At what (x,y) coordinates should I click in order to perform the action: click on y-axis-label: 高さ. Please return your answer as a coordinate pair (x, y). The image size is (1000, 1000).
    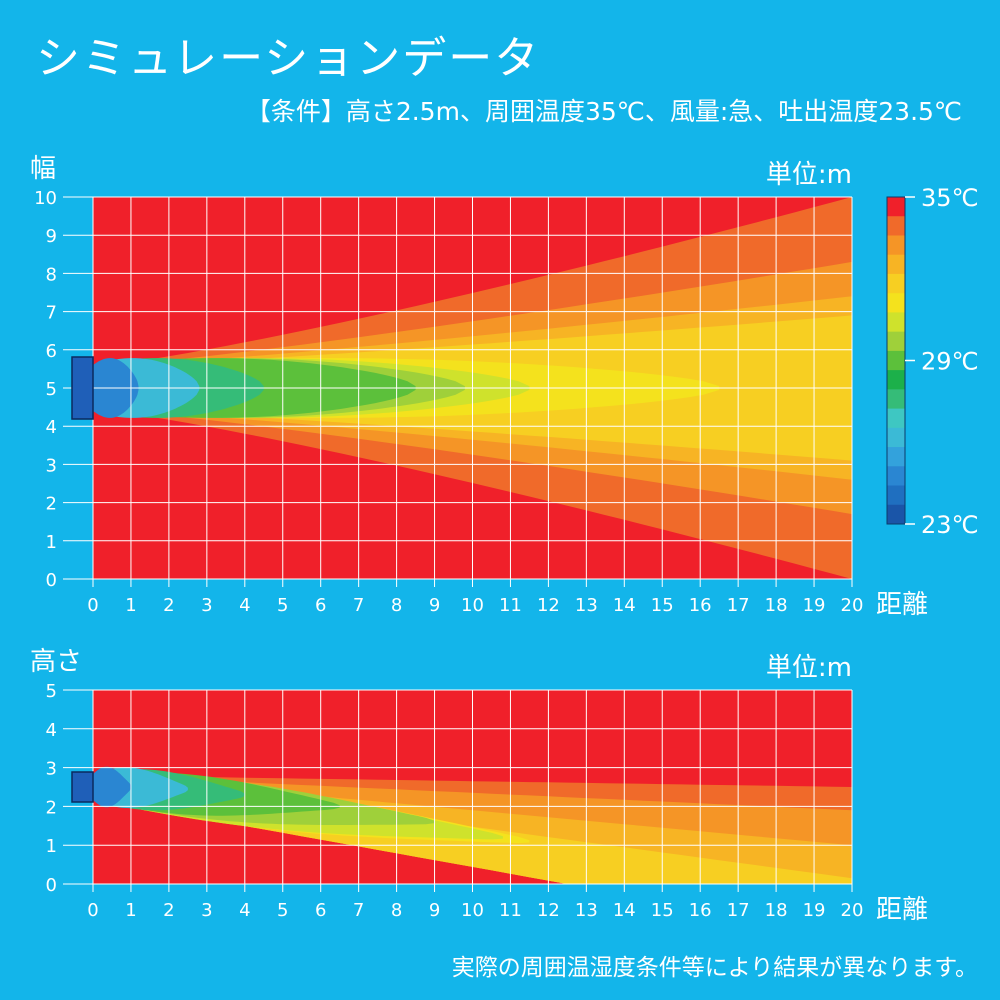
    Looking at the image, I should click on (56, 662).